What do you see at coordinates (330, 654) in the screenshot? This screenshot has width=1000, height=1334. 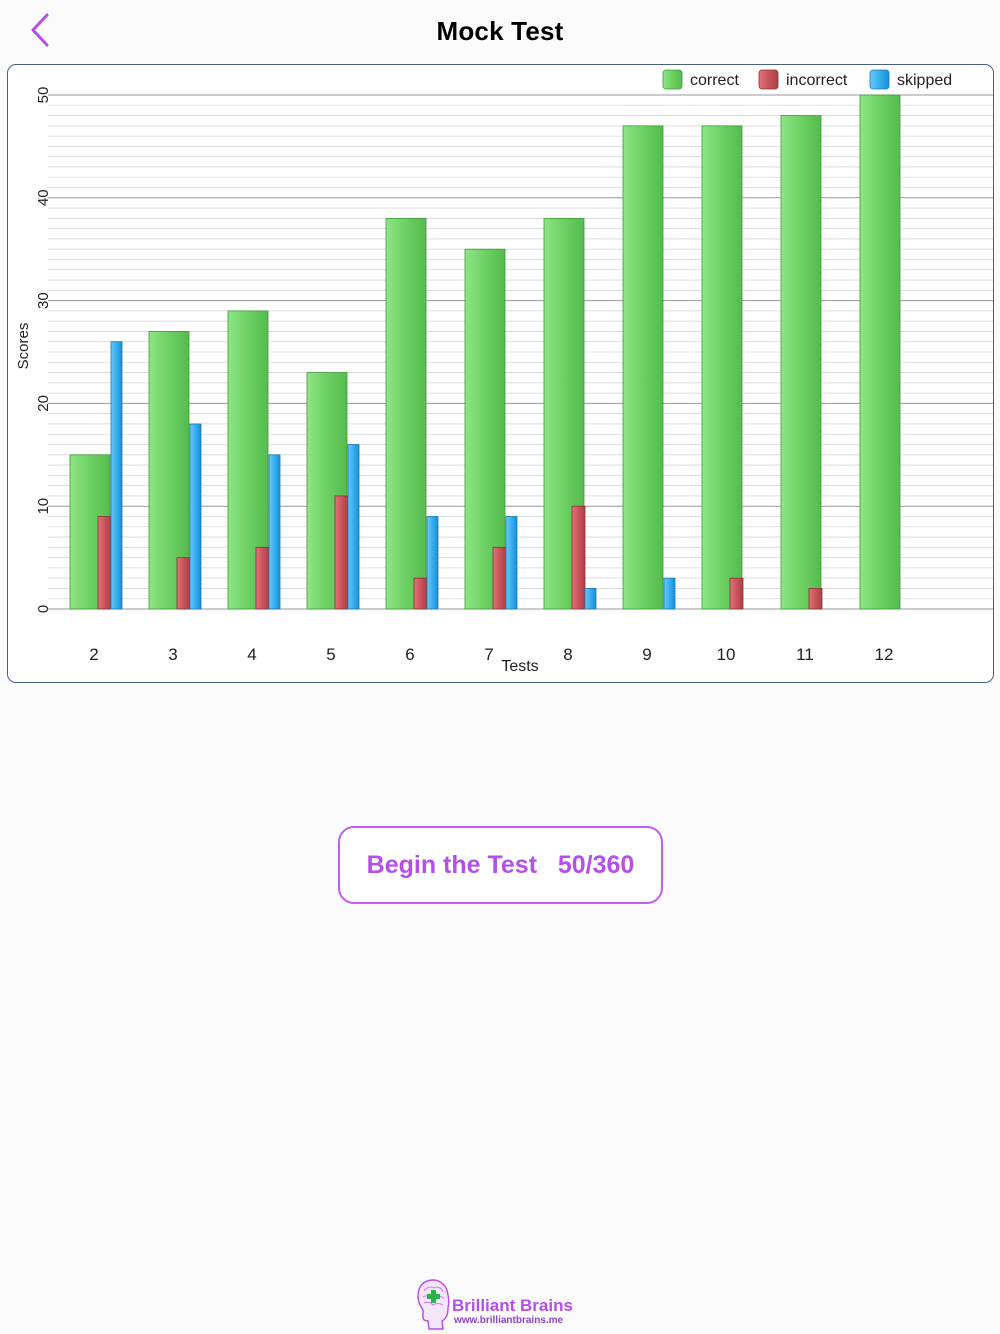 I see `x-tick-label: 5` at bounding box center [330, 654].